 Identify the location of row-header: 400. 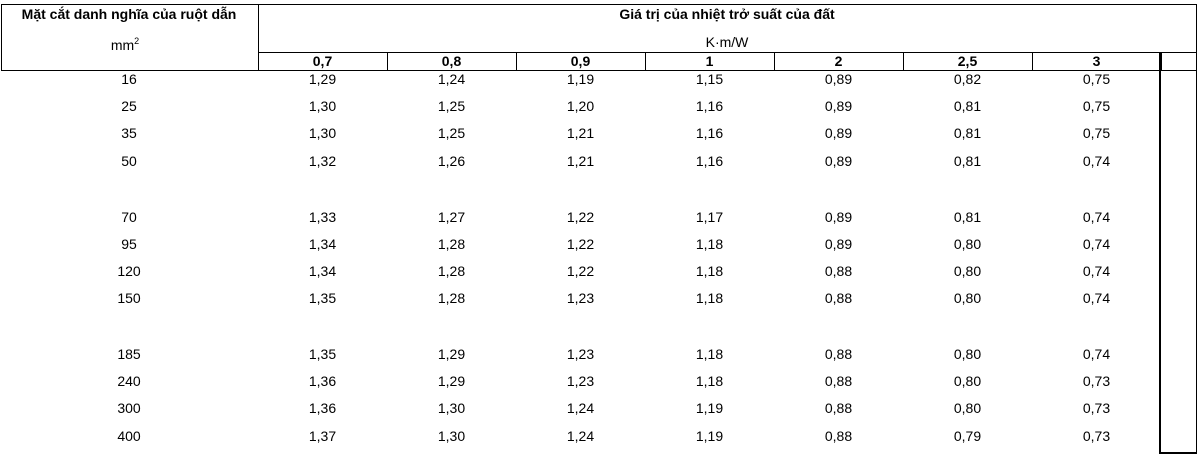
(129, 435).